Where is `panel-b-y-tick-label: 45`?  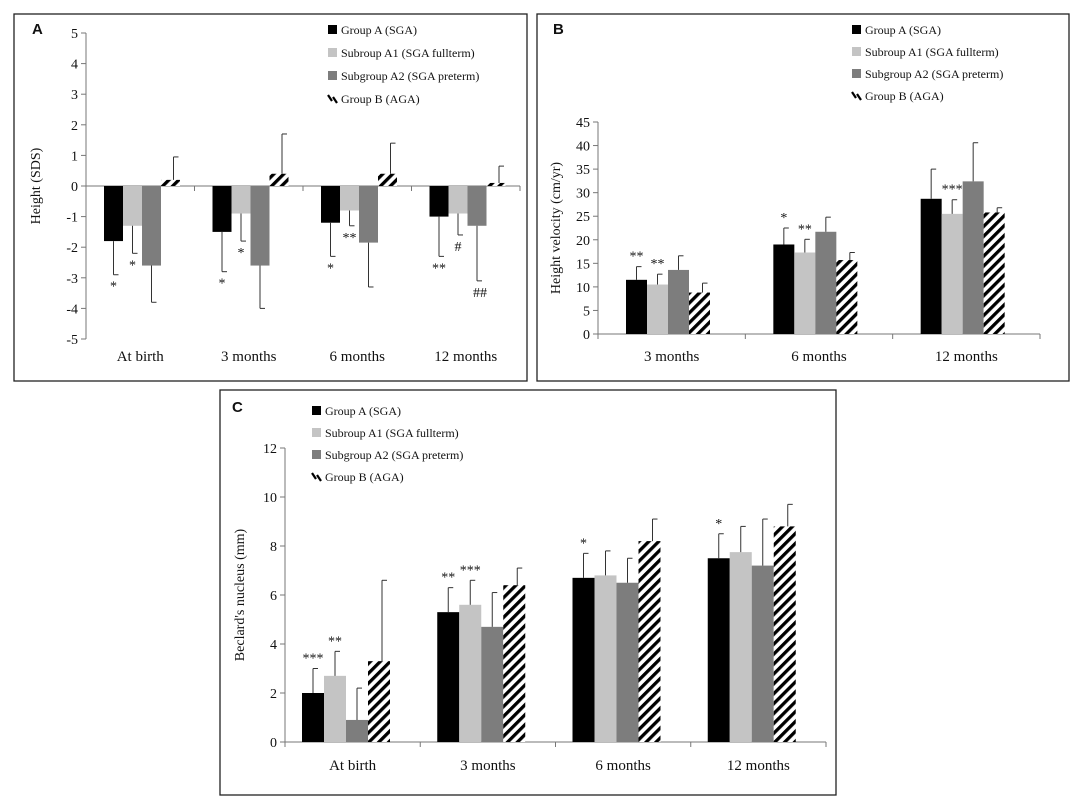 panel-b-y-tick-label: 45 is located at coordinates (583, 123).